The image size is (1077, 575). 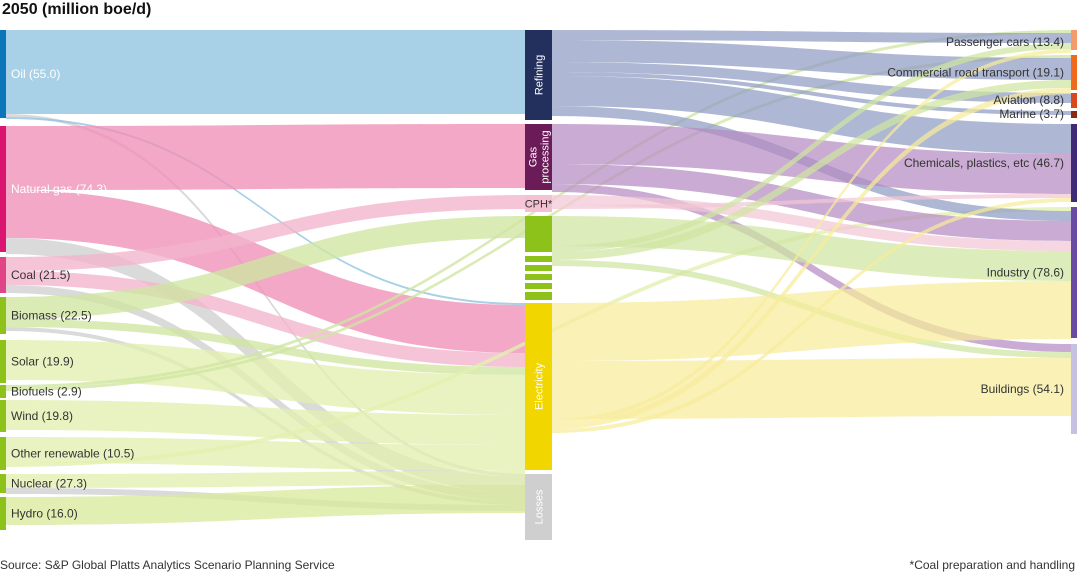 I want to click on source-label-oil: Oil (55.0), so click(x=35, y=74).